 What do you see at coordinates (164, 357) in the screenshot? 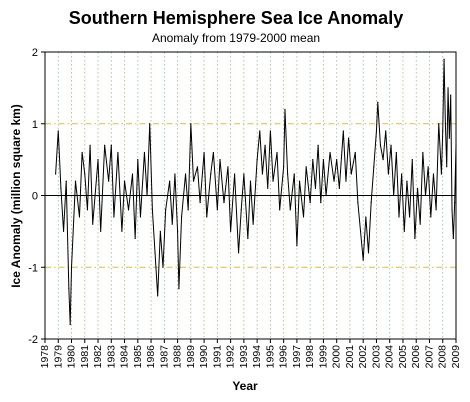
I see `x-tick-label: 1987` at bounding box center [164, 357].